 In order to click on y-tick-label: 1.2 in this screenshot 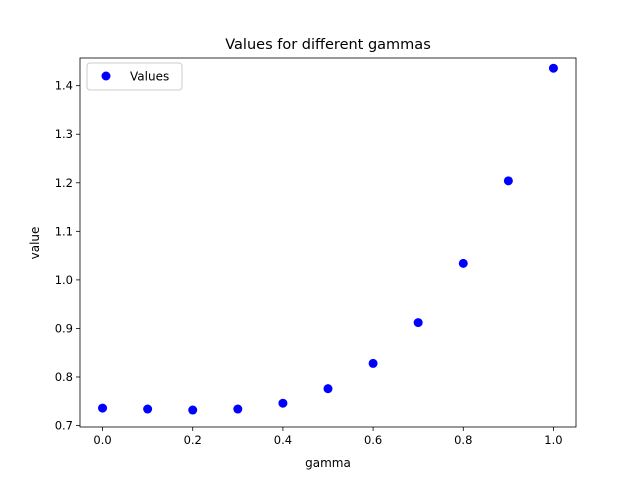, I will do `click(64, 183)`.